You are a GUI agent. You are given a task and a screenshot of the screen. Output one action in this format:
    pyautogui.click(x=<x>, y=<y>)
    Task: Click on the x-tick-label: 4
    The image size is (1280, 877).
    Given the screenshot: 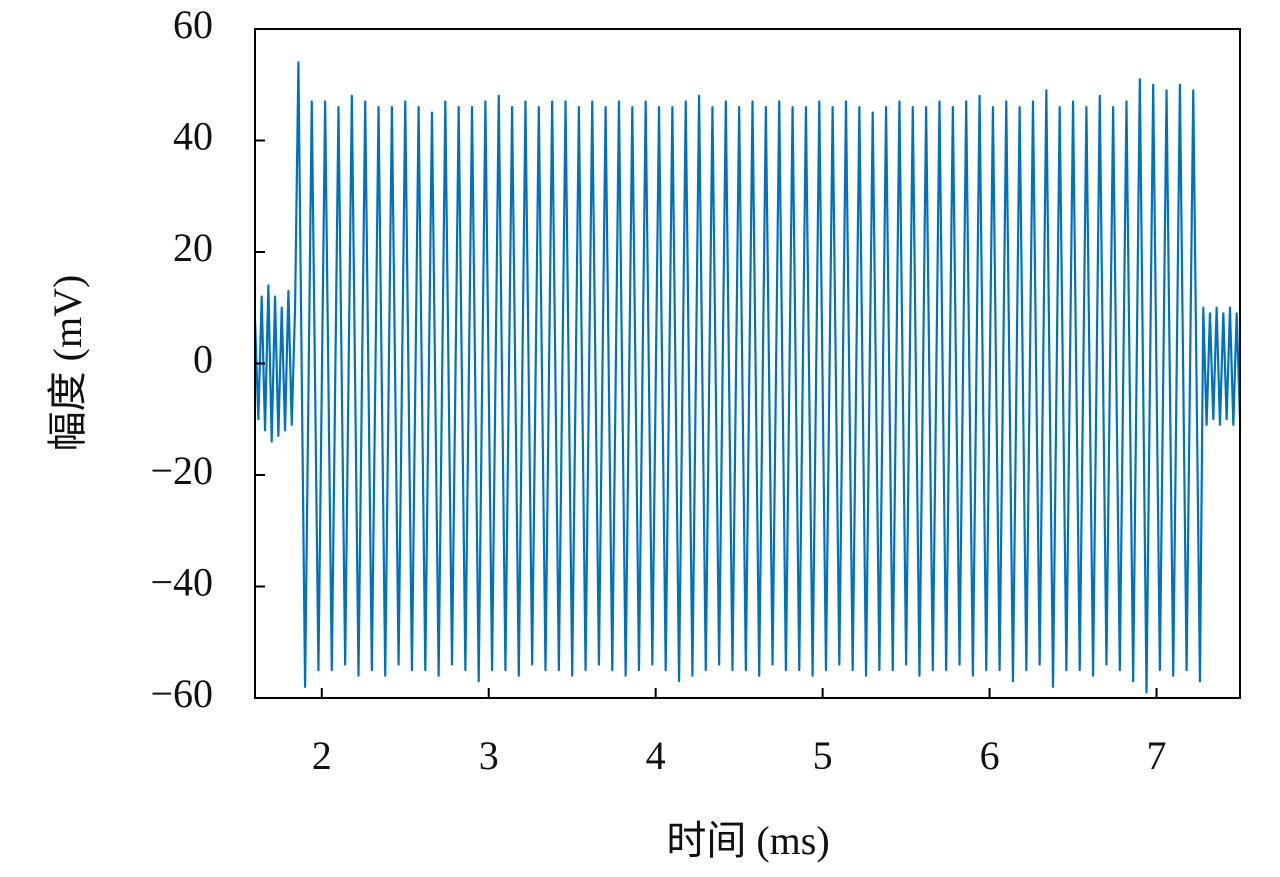 What is the action you would take?
    pyautogui.click(x=656, y=755)
    